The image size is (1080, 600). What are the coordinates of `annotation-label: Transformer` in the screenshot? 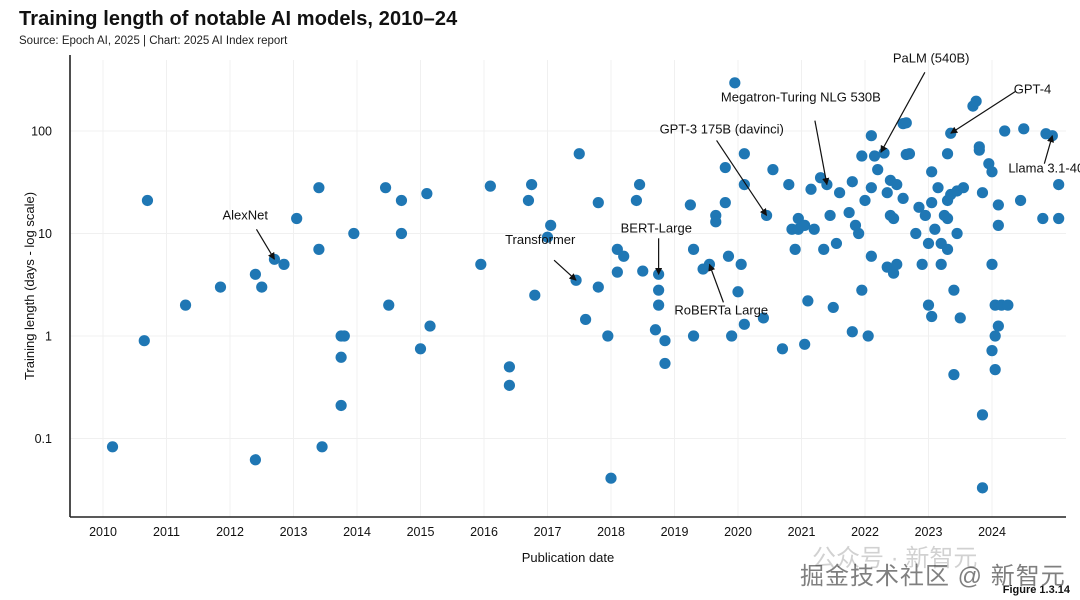 It's located at (540, 239).